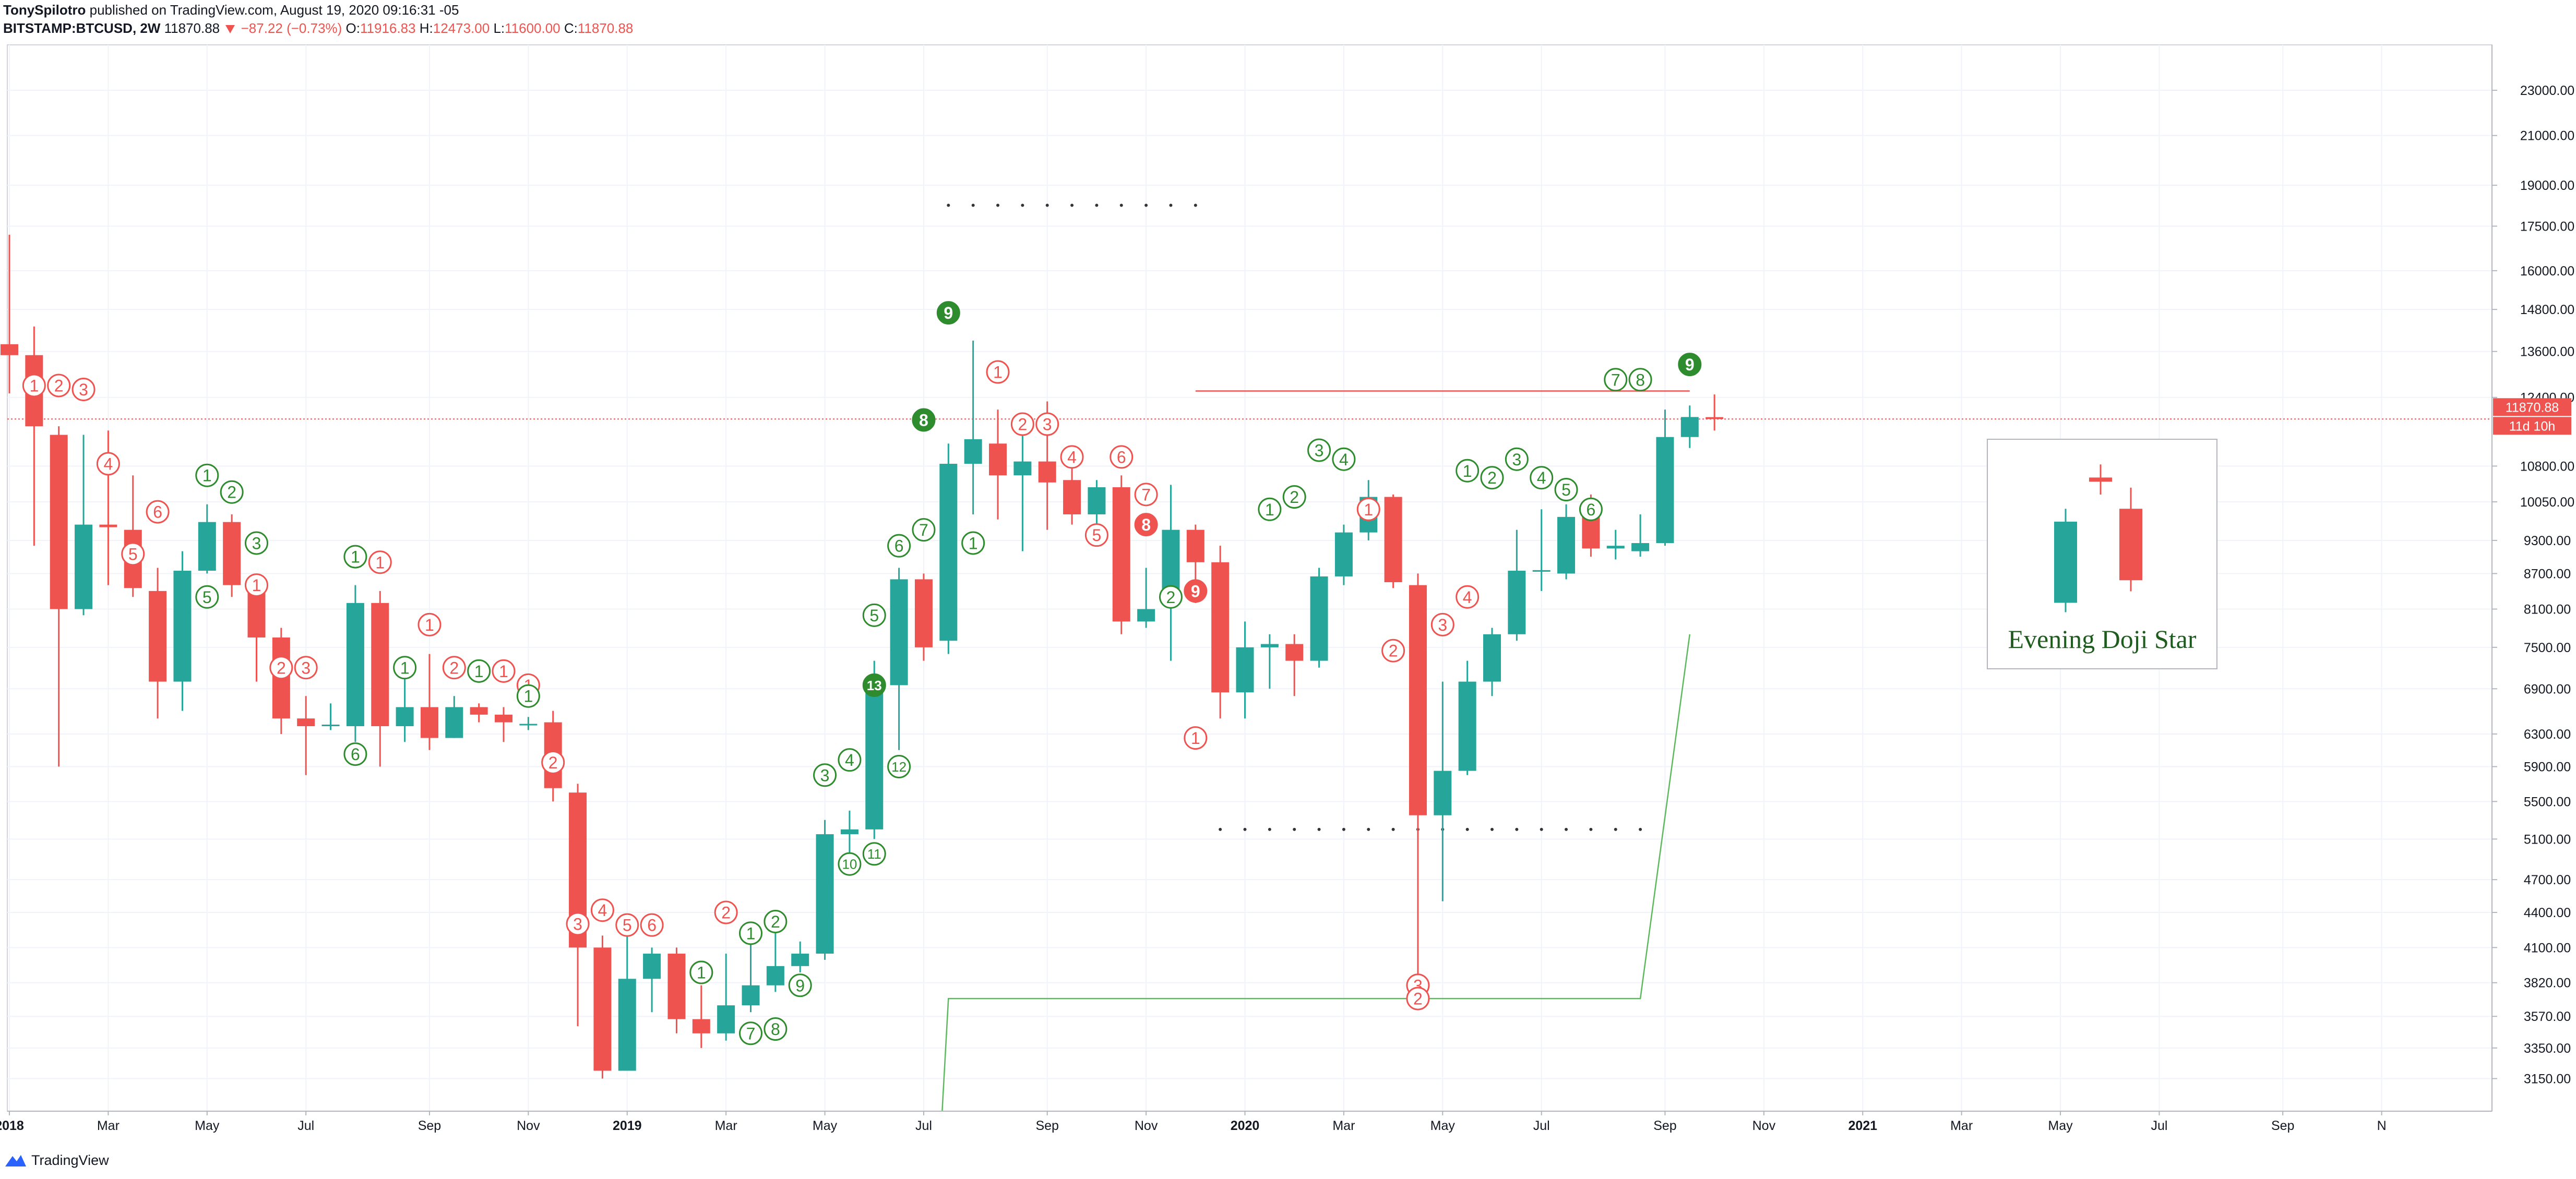  Describe the element at coordinates (2102, 639) in the screenshot. I see `pattern-inset-title: Evening Doji Star` at that location.